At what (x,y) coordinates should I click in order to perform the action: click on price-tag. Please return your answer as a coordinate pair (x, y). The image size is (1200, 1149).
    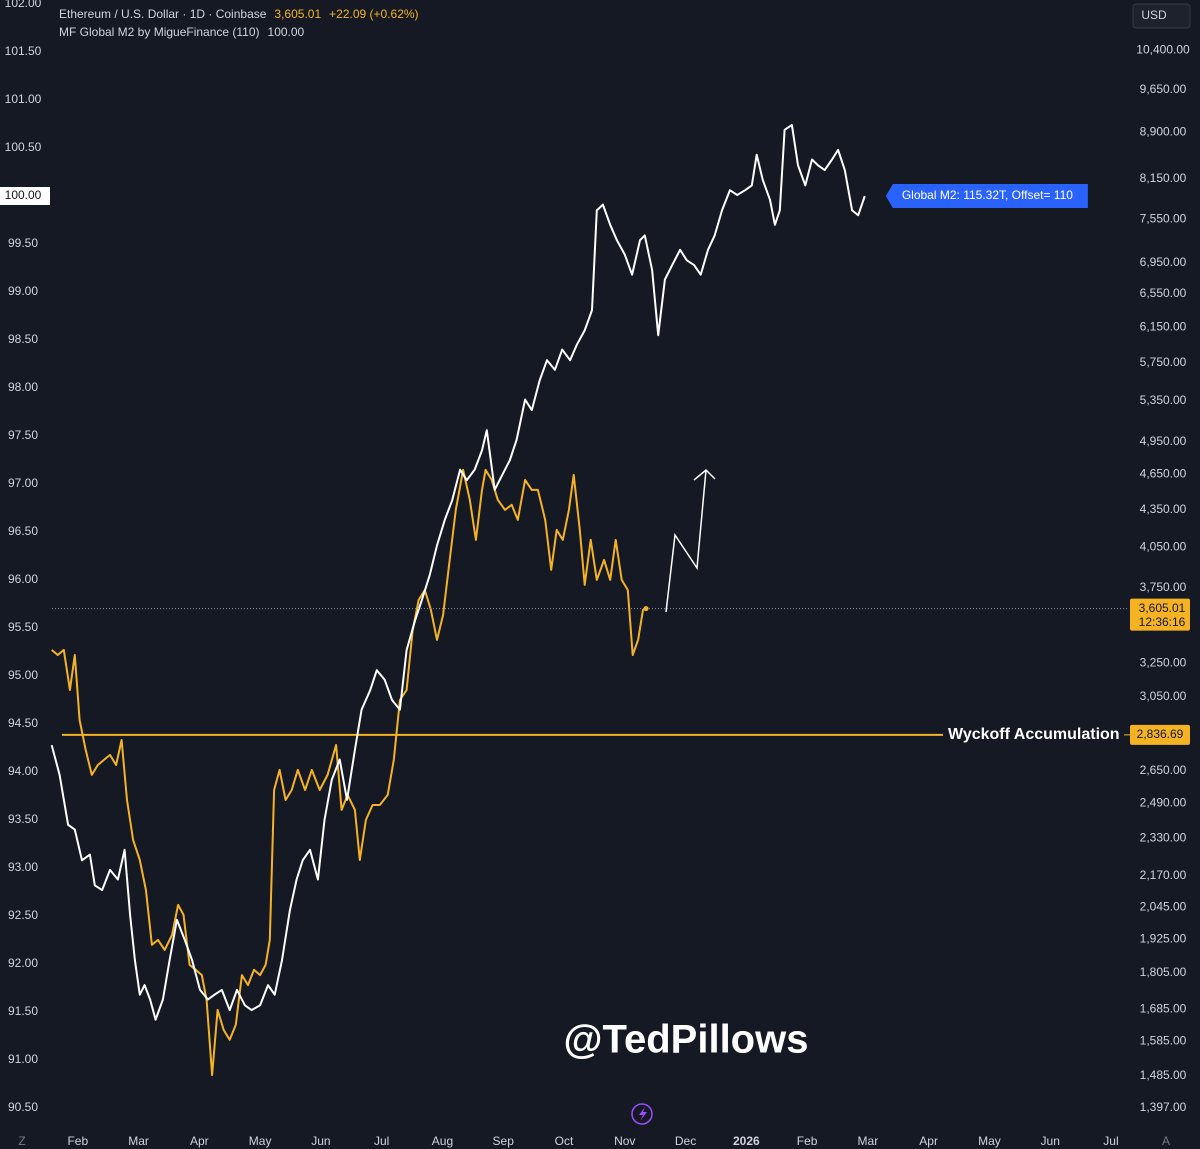
    Looking at the image, I should click on (1160, 614).